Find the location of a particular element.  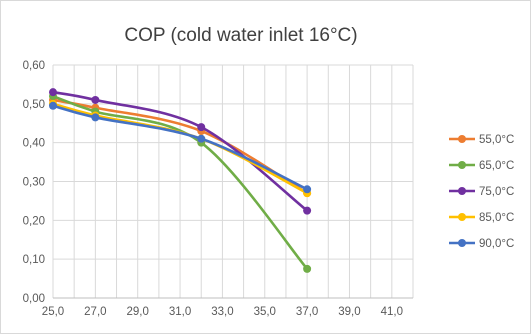

x-tick-label: 33,0 is located at coordinates (222, 312).